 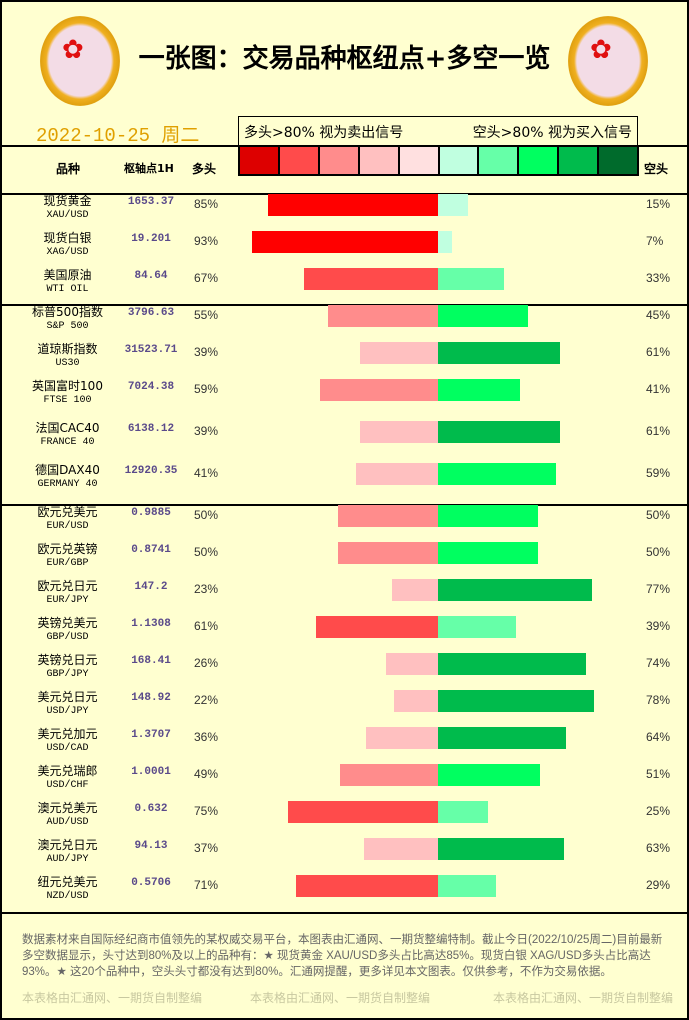 I want to click on pivot-value: 6138.12, so click(x=151, y=429).